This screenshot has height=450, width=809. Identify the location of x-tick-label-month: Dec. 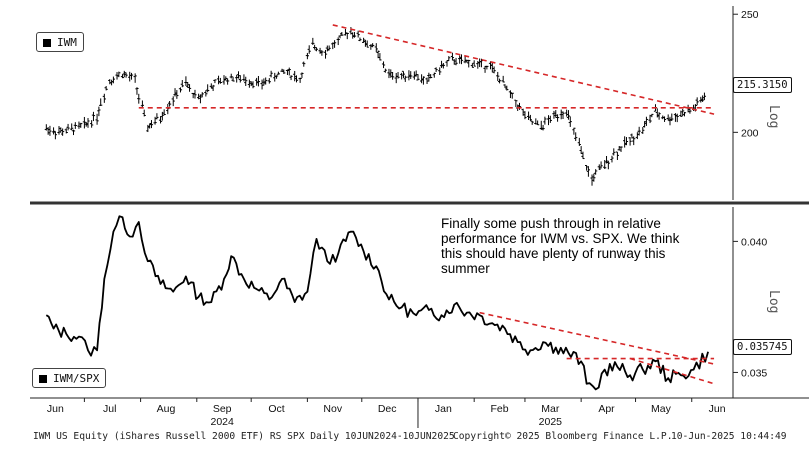
(387, 409).